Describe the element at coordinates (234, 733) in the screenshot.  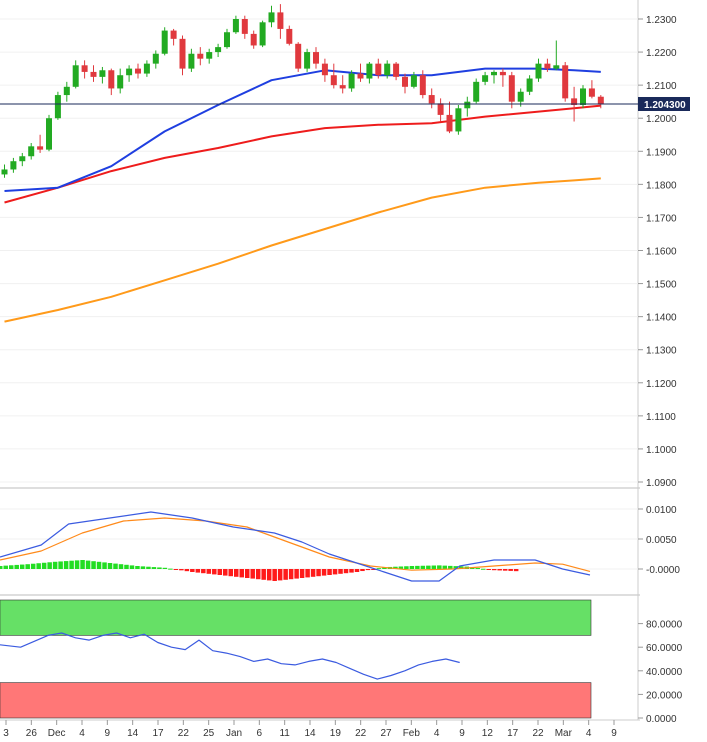
I see `x-tick-label: Jan` at that location.